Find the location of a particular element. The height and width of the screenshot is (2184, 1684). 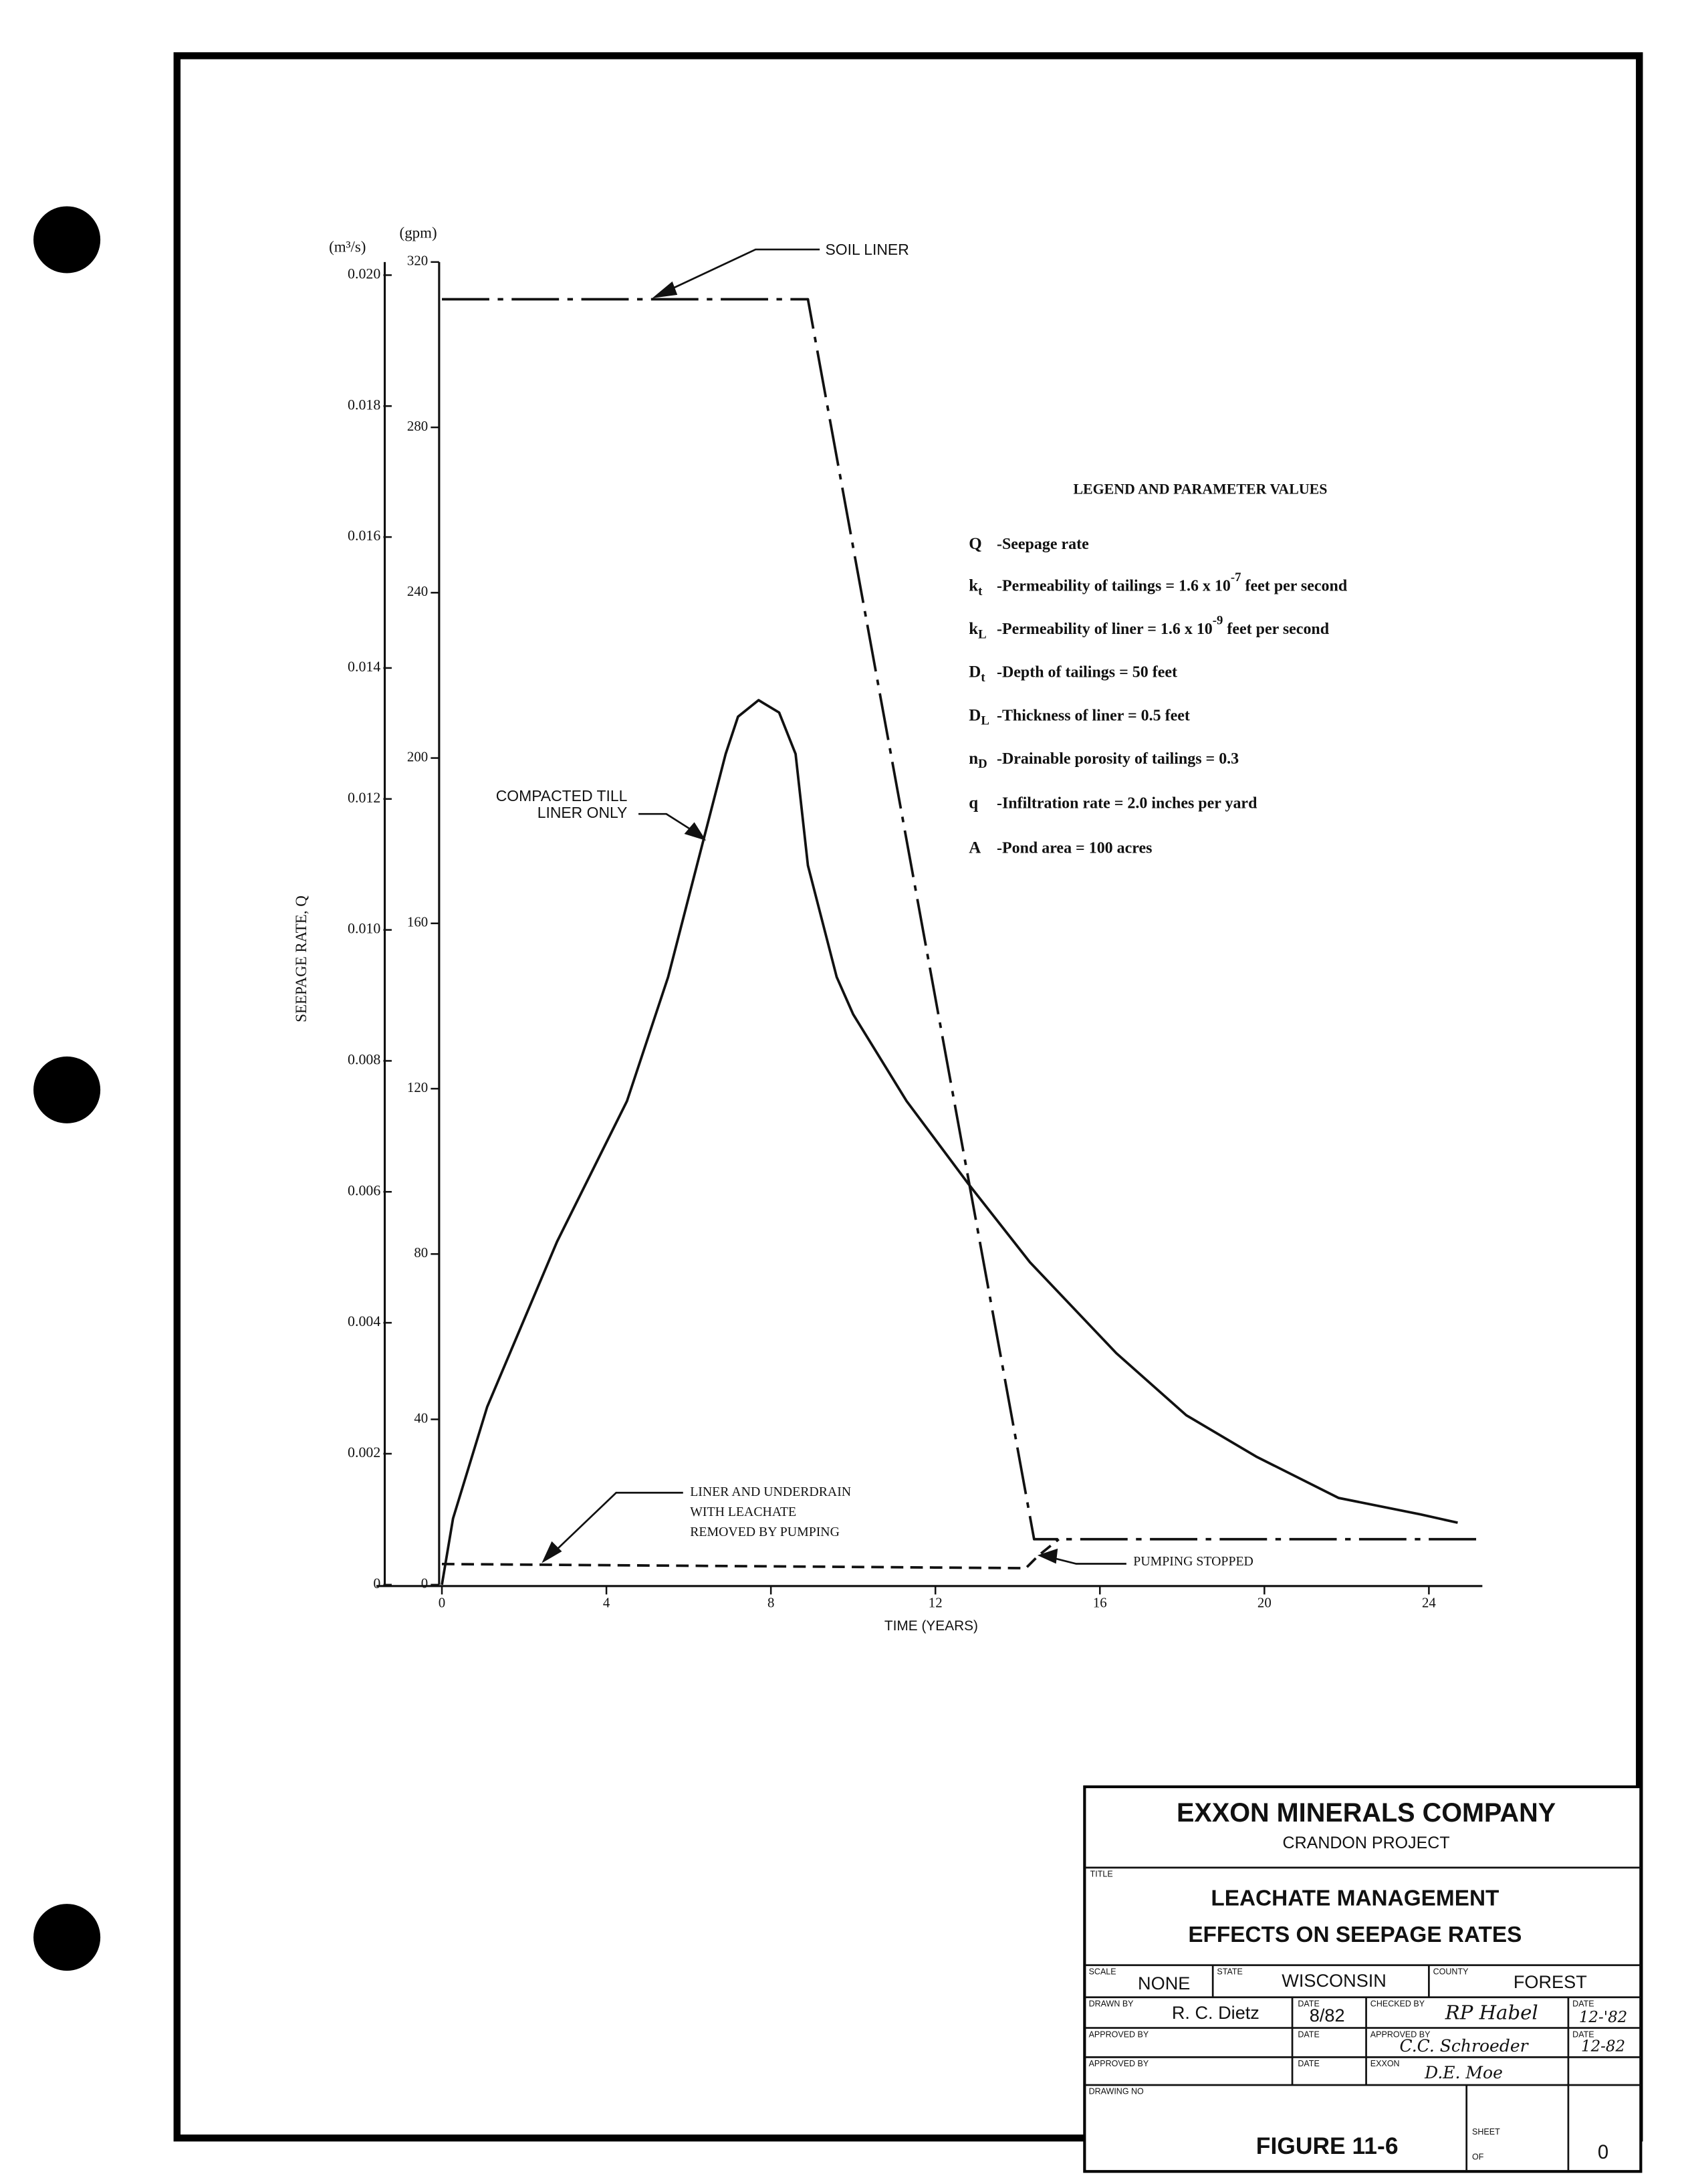

annotation: PUMPING STOPPED is located at coordinates (1193, 1561).